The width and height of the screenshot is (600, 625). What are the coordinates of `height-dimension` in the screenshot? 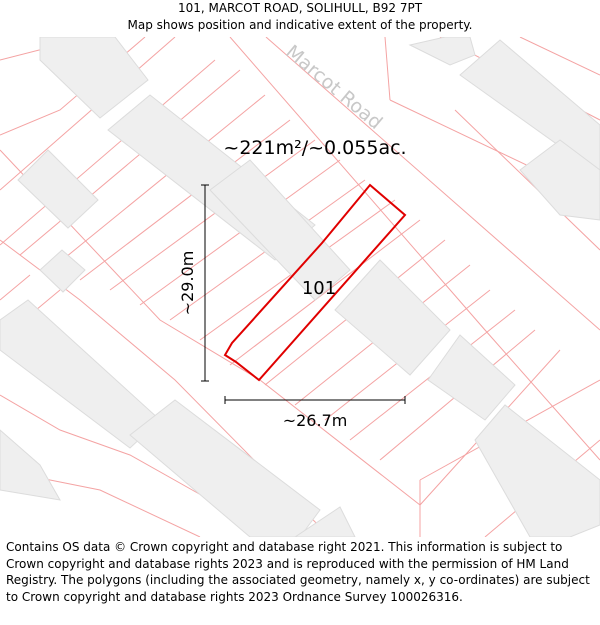 It's located at (205, 283).